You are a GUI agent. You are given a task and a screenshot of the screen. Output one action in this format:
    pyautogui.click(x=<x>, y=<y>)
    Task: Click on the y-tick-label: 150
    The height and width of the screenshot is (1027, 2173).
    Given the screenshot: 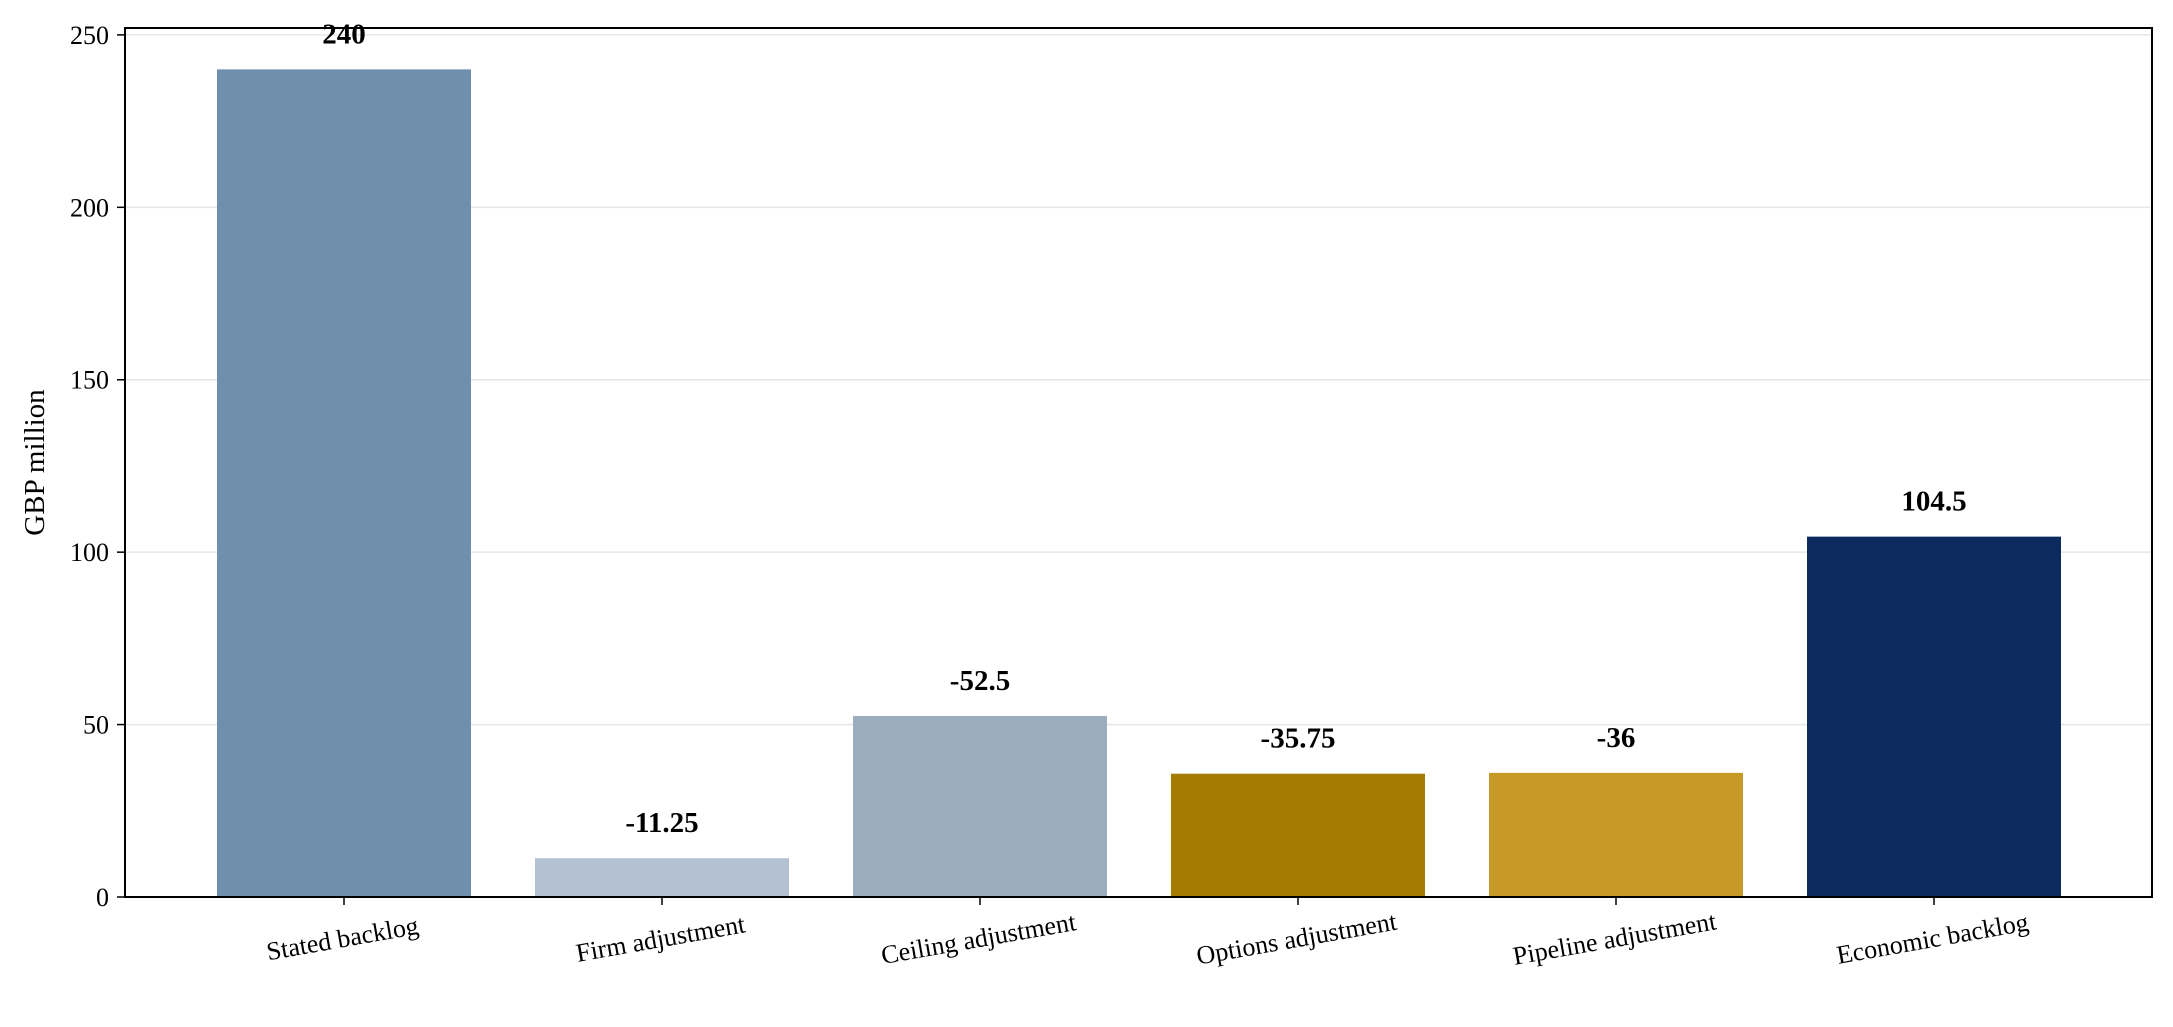 What is the action you would take?
    pyautogui.click(x=89, y=380)
    